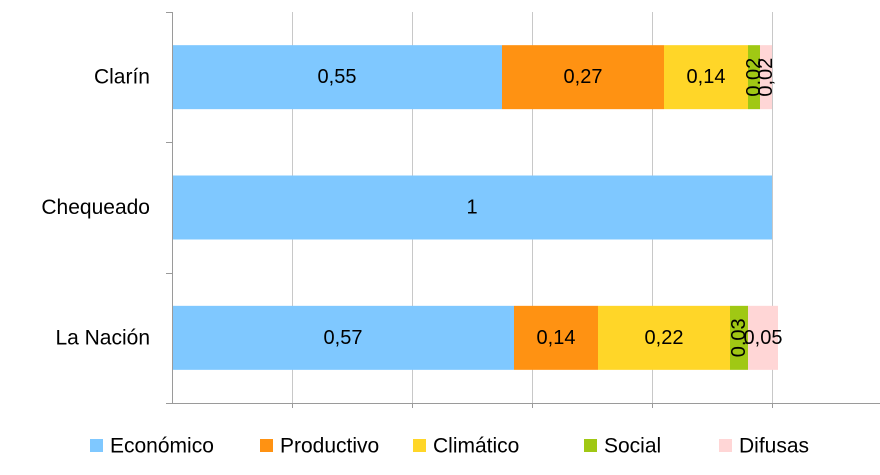 This screenshot has width=880, height=475. Describe the element at coordinates (583, 77) in the screenshot. I see `data-label: 0,27` at that location.